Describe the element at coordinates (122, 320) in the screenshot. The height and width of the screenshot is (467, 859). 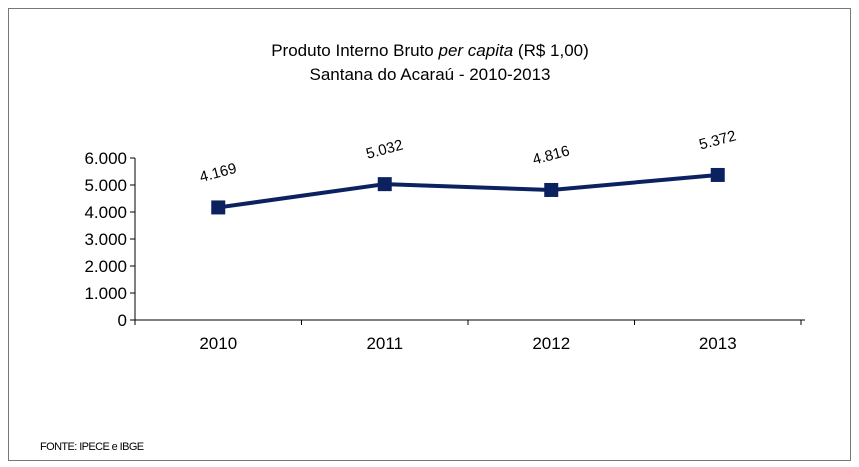
I see `y-tick-label: 0` at that location.